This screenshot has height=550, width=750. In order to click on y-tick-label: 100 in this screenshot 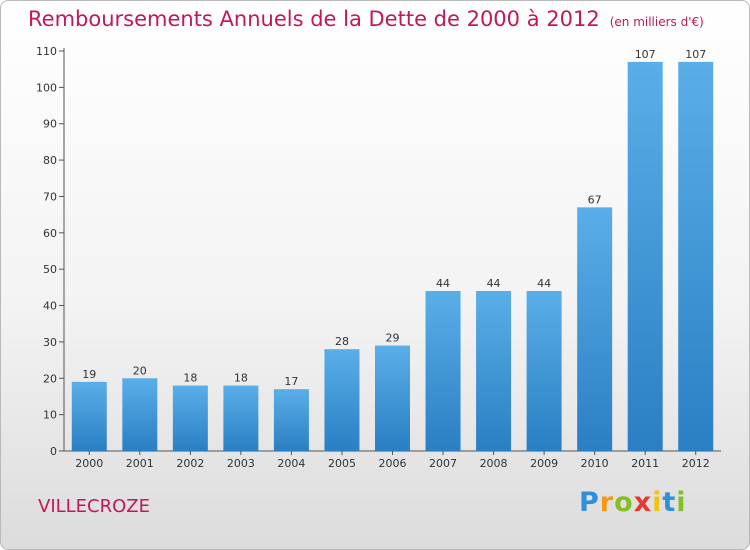, I will do `click(46, 87)`.